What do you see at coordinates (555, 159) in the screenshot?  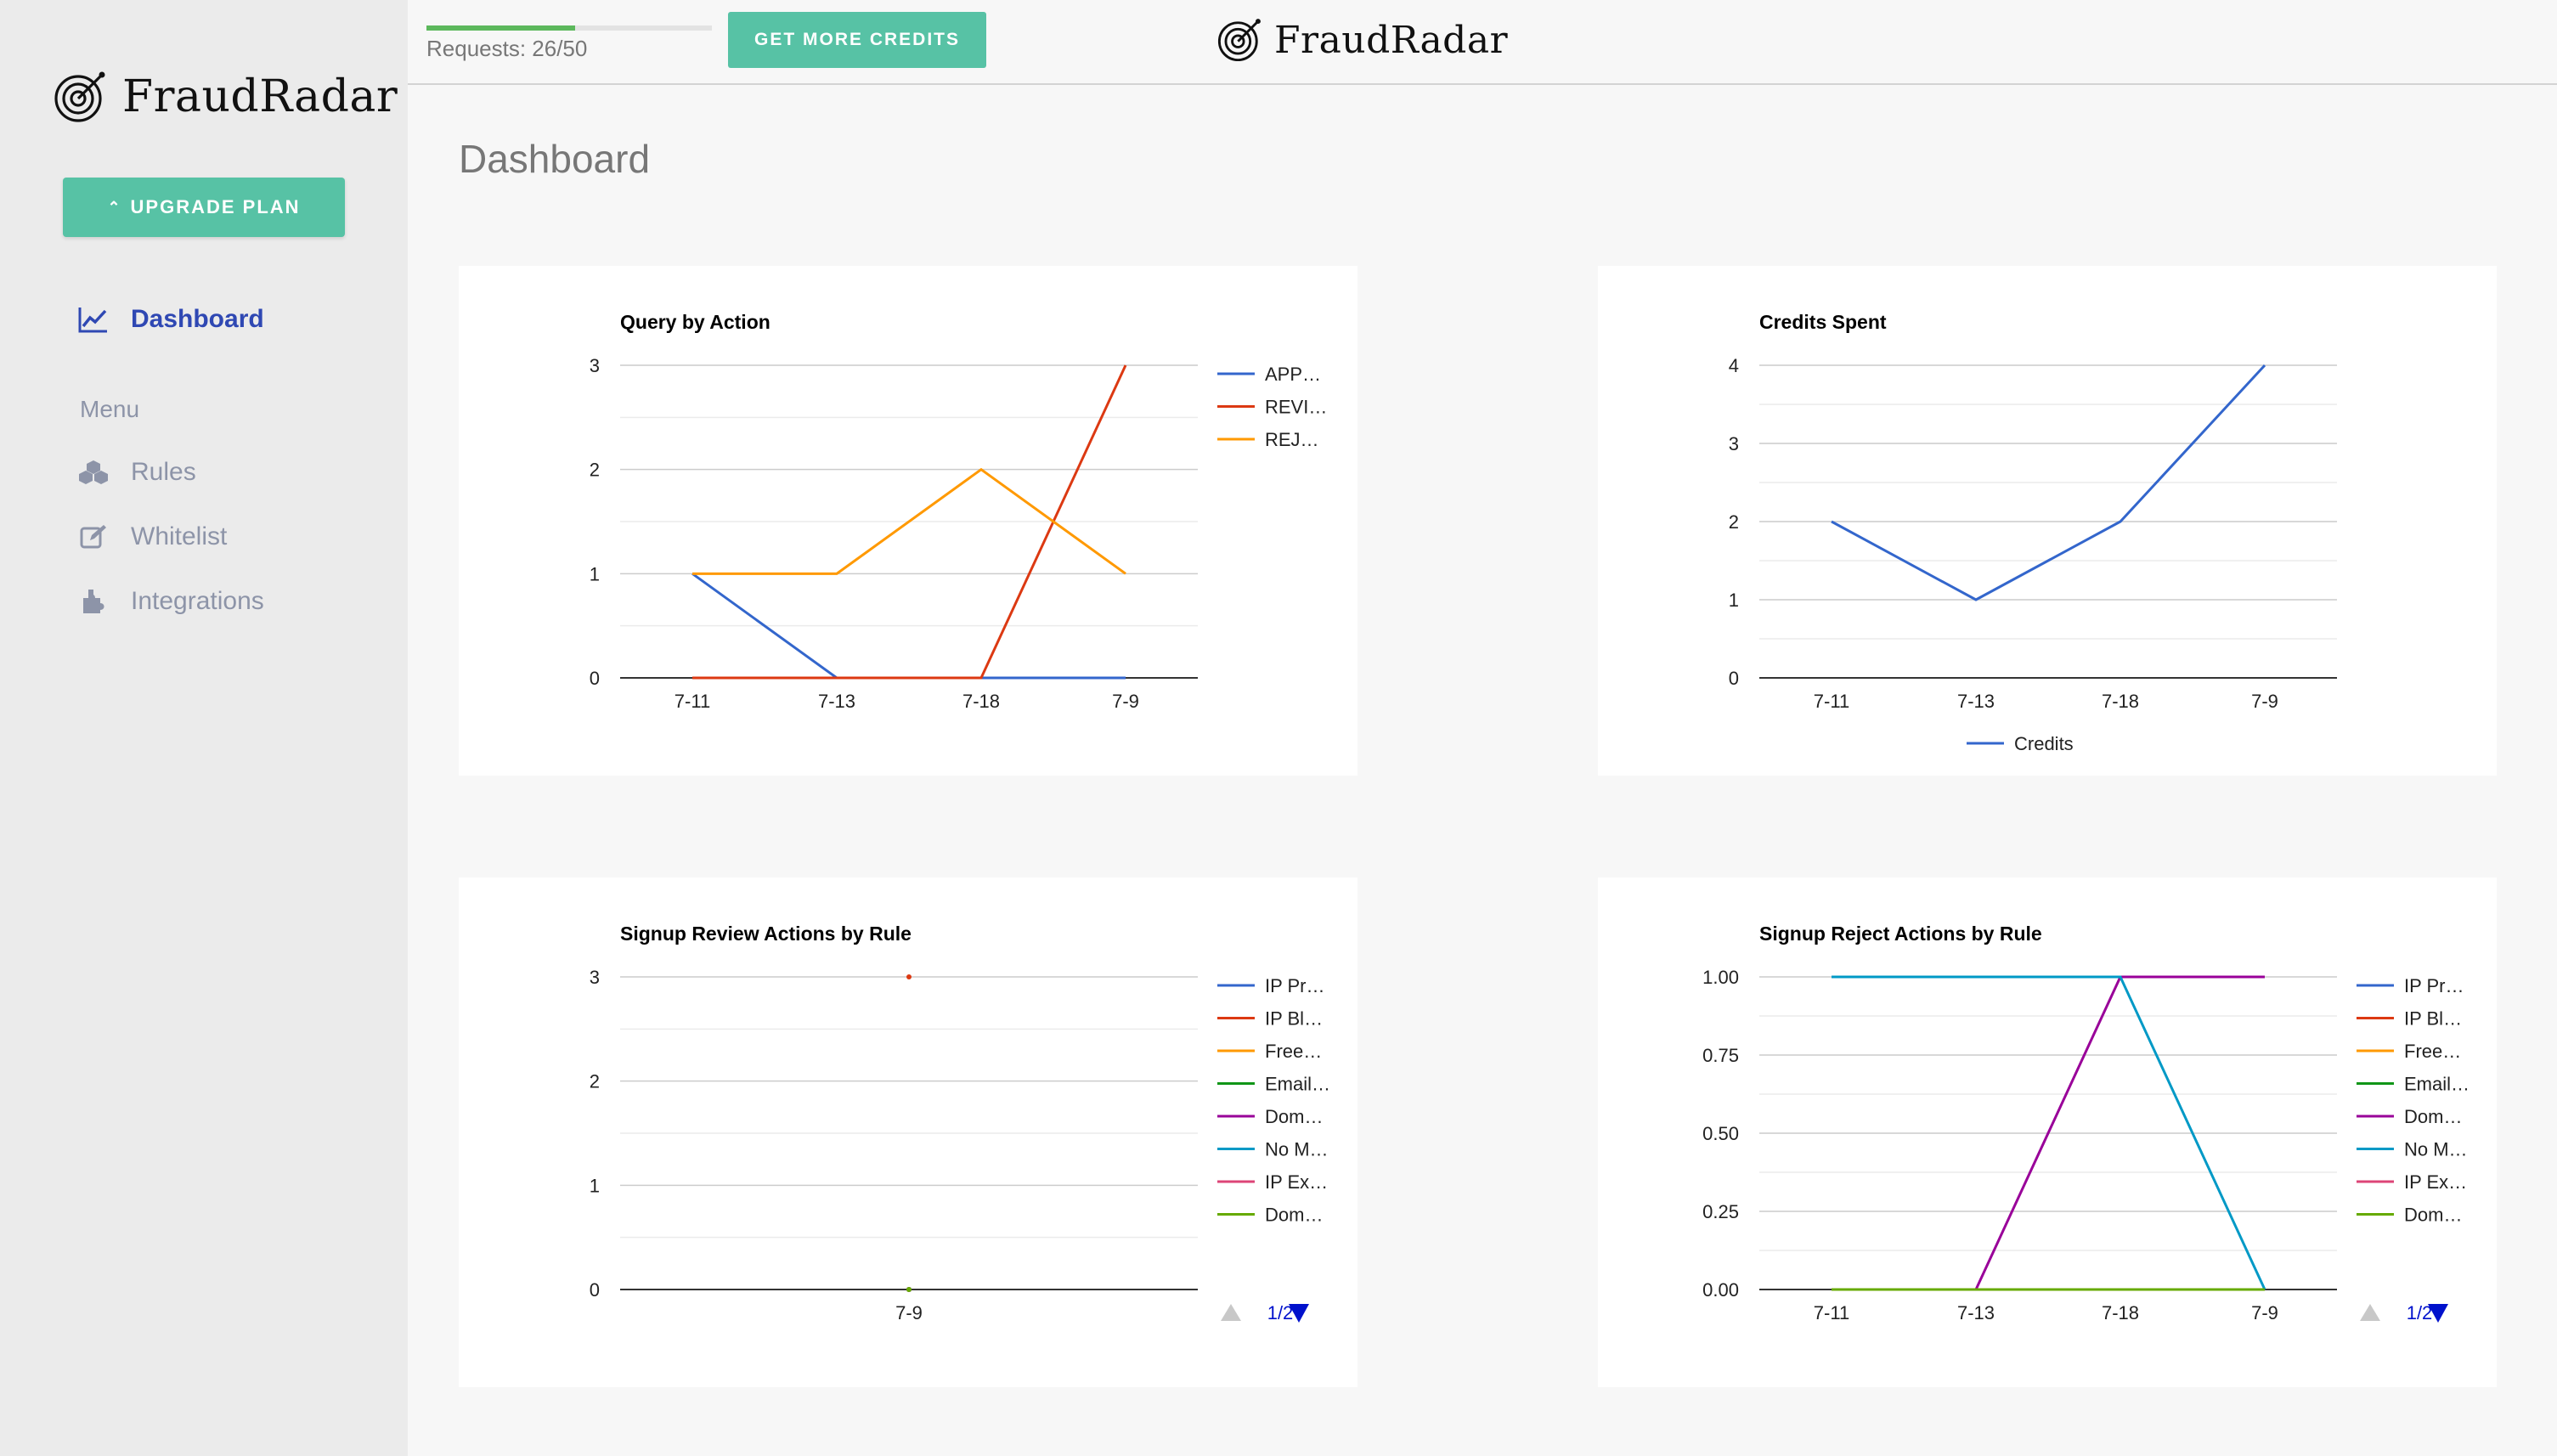 I see `page-title: Dashboard` at bounding box center [555, 159].